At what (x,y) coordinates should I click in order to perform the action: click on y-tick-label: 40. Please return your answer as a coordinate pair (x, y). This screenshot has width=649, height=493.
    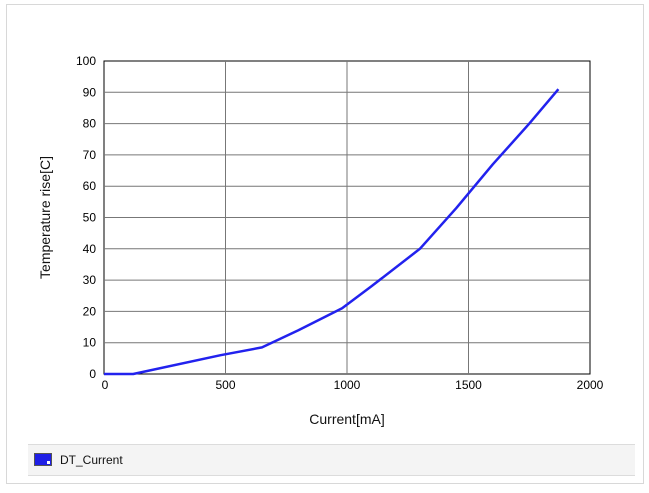
    Looking at the image, I should click on (90, 249).